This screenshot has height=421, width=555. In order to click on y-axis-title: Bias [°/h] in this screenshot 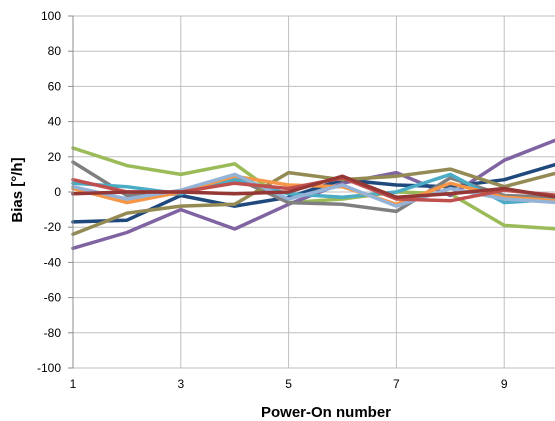, I will do `click(17, 189)`.